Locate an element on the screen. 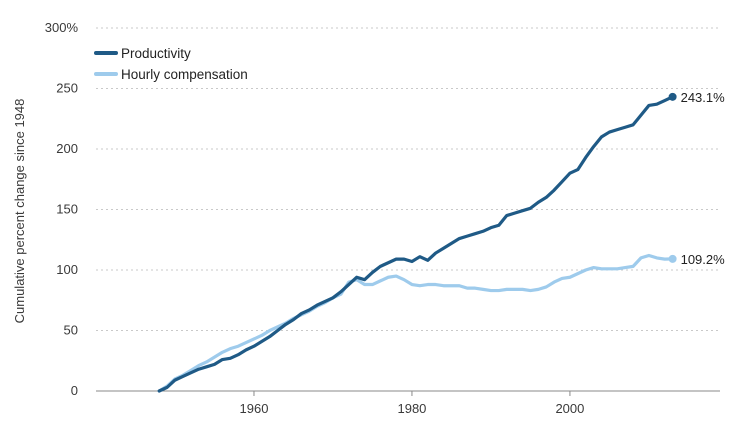 The width and height of the screenshot is (754, 441). y-tick-label: 50 is located at coordinates (71, 330).